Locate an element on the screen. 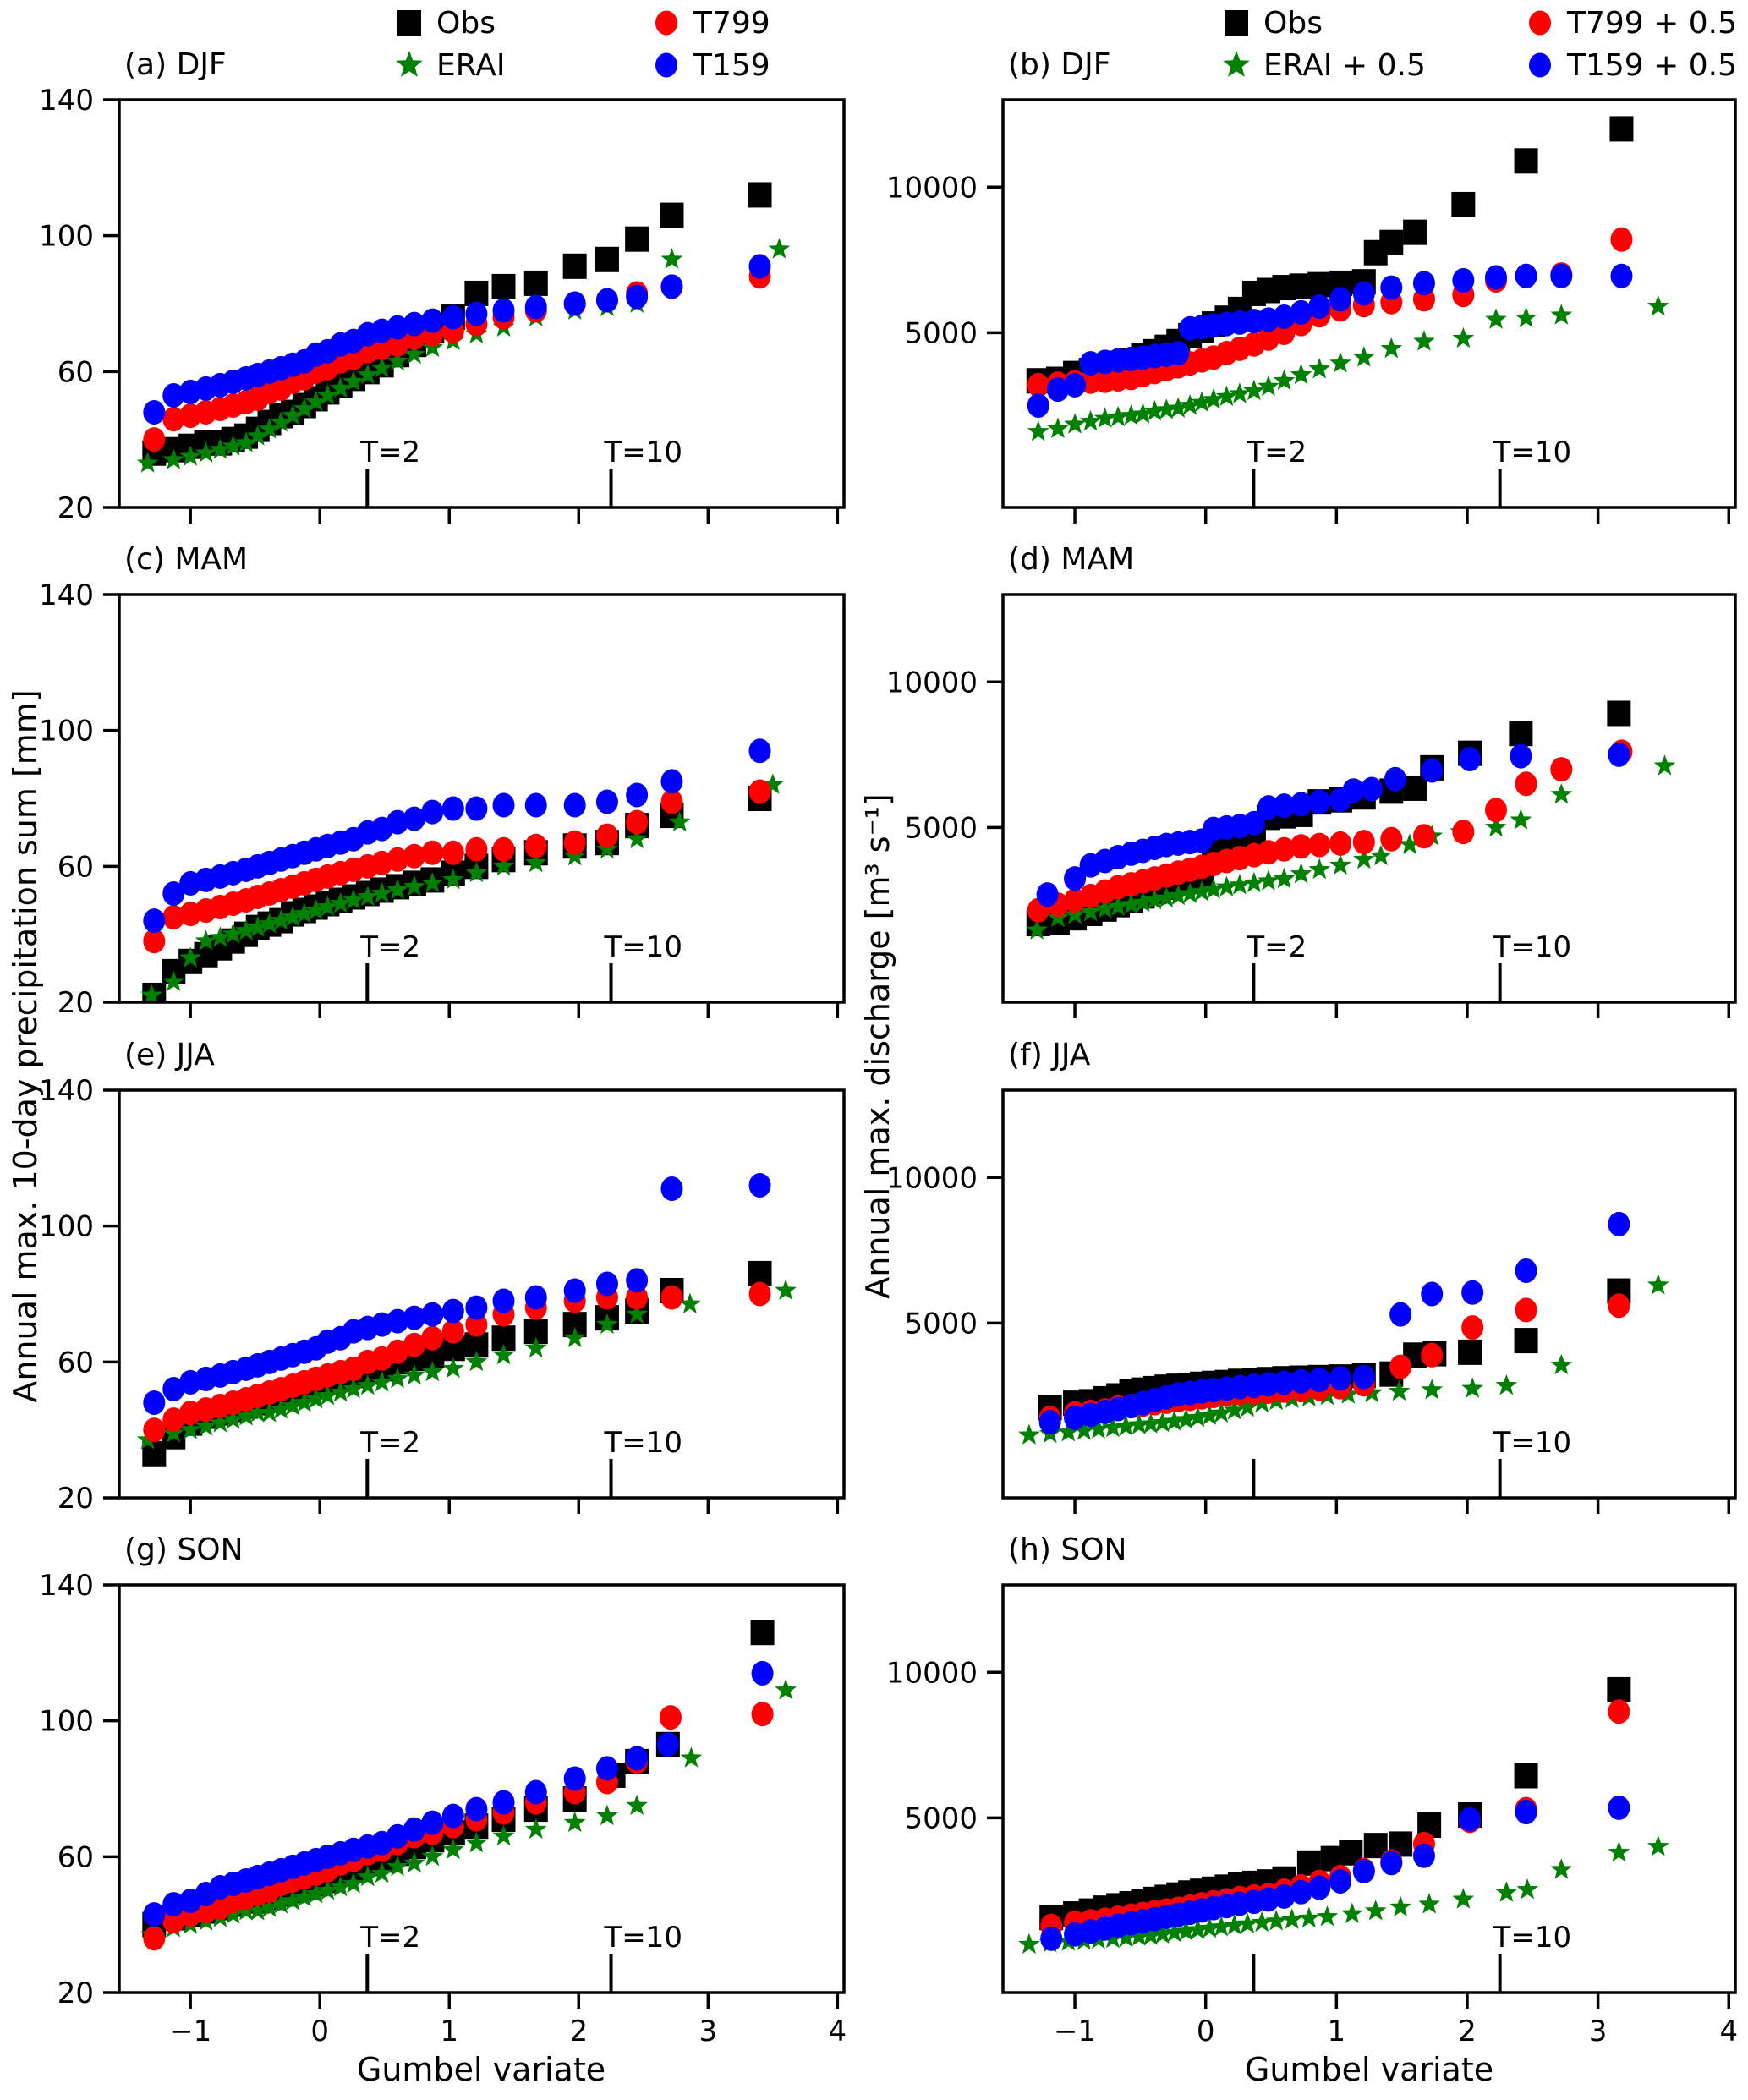 This screenshot has width=1748, height=2100. legend-label-t799-plus: T799 + 0.5 is located at coordinates (1652, 23).